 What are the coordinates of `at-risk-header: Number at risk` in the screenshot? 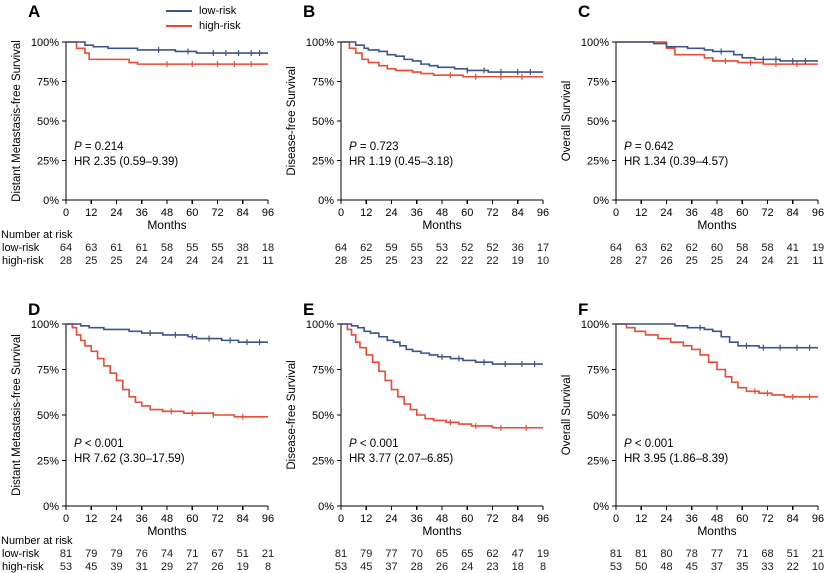 It's located at (37, 541).